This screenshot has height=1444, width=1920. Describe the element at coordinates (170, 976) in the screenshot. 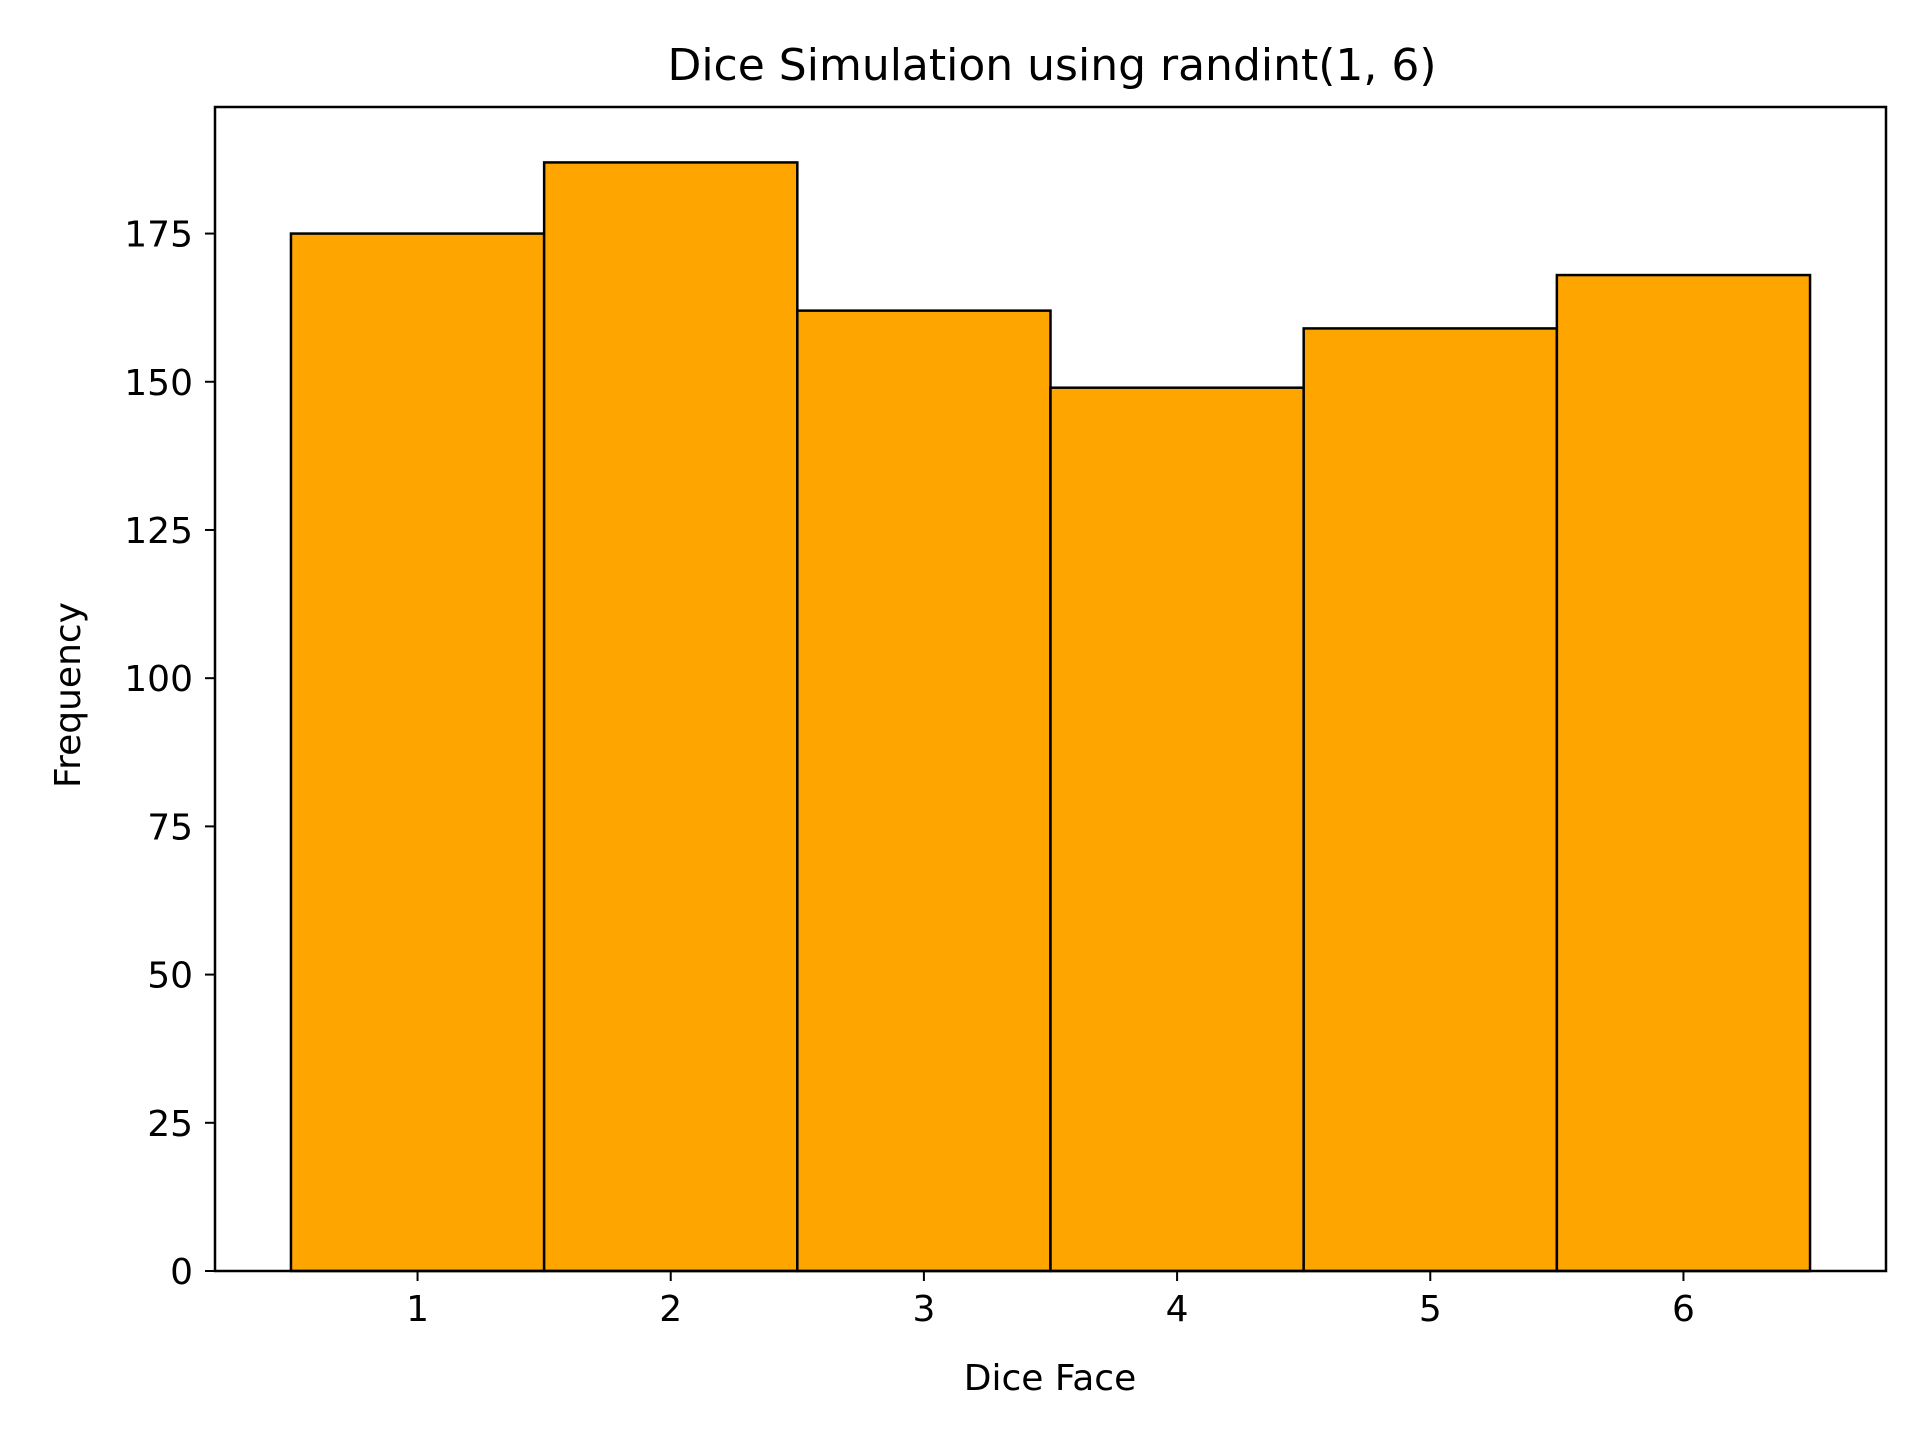

I see `y-tick-label: 50` at that location.